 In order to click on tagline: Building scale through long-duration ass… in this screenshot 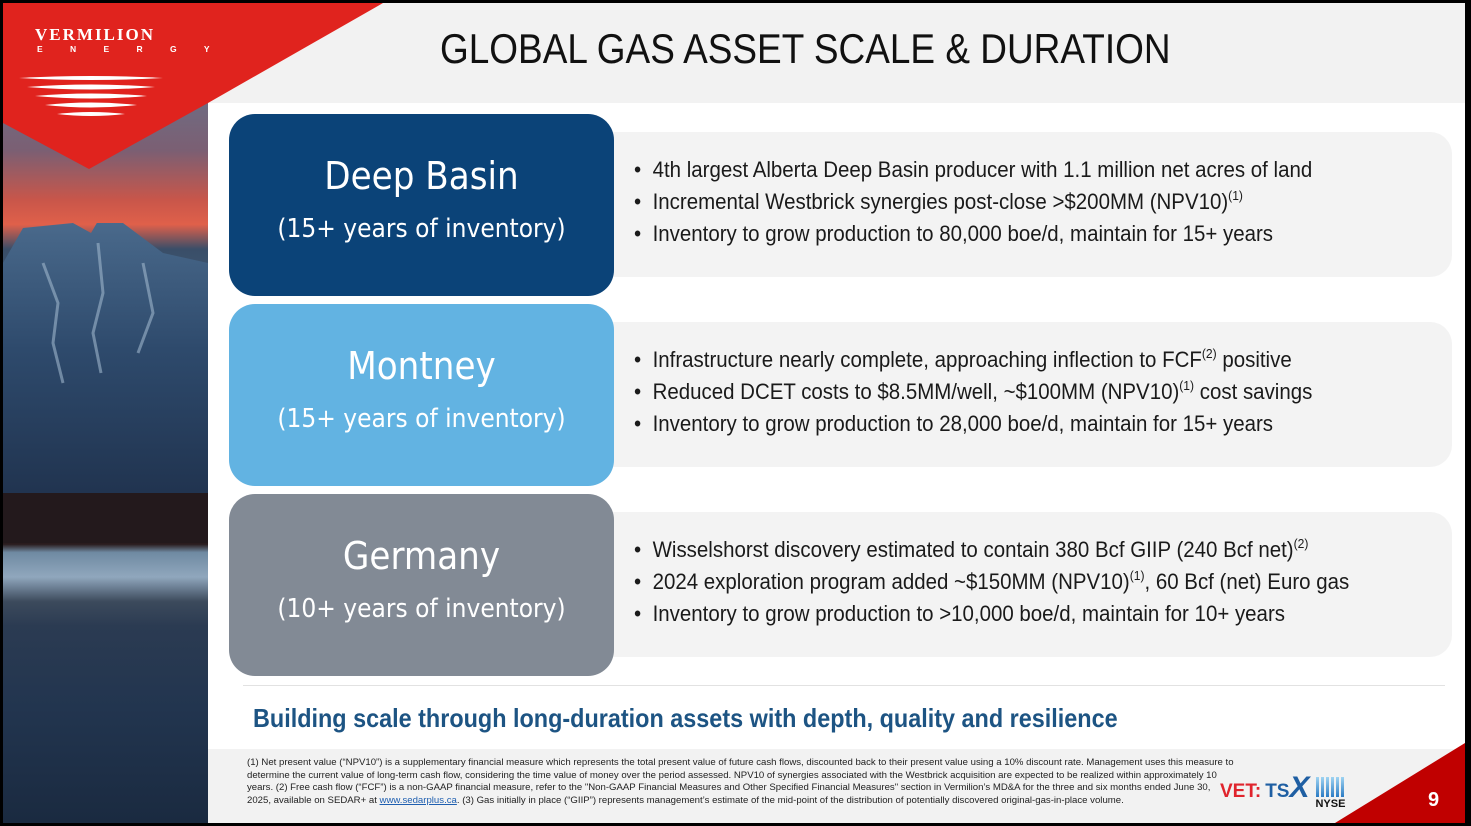, I will do `click(685, 718)`.